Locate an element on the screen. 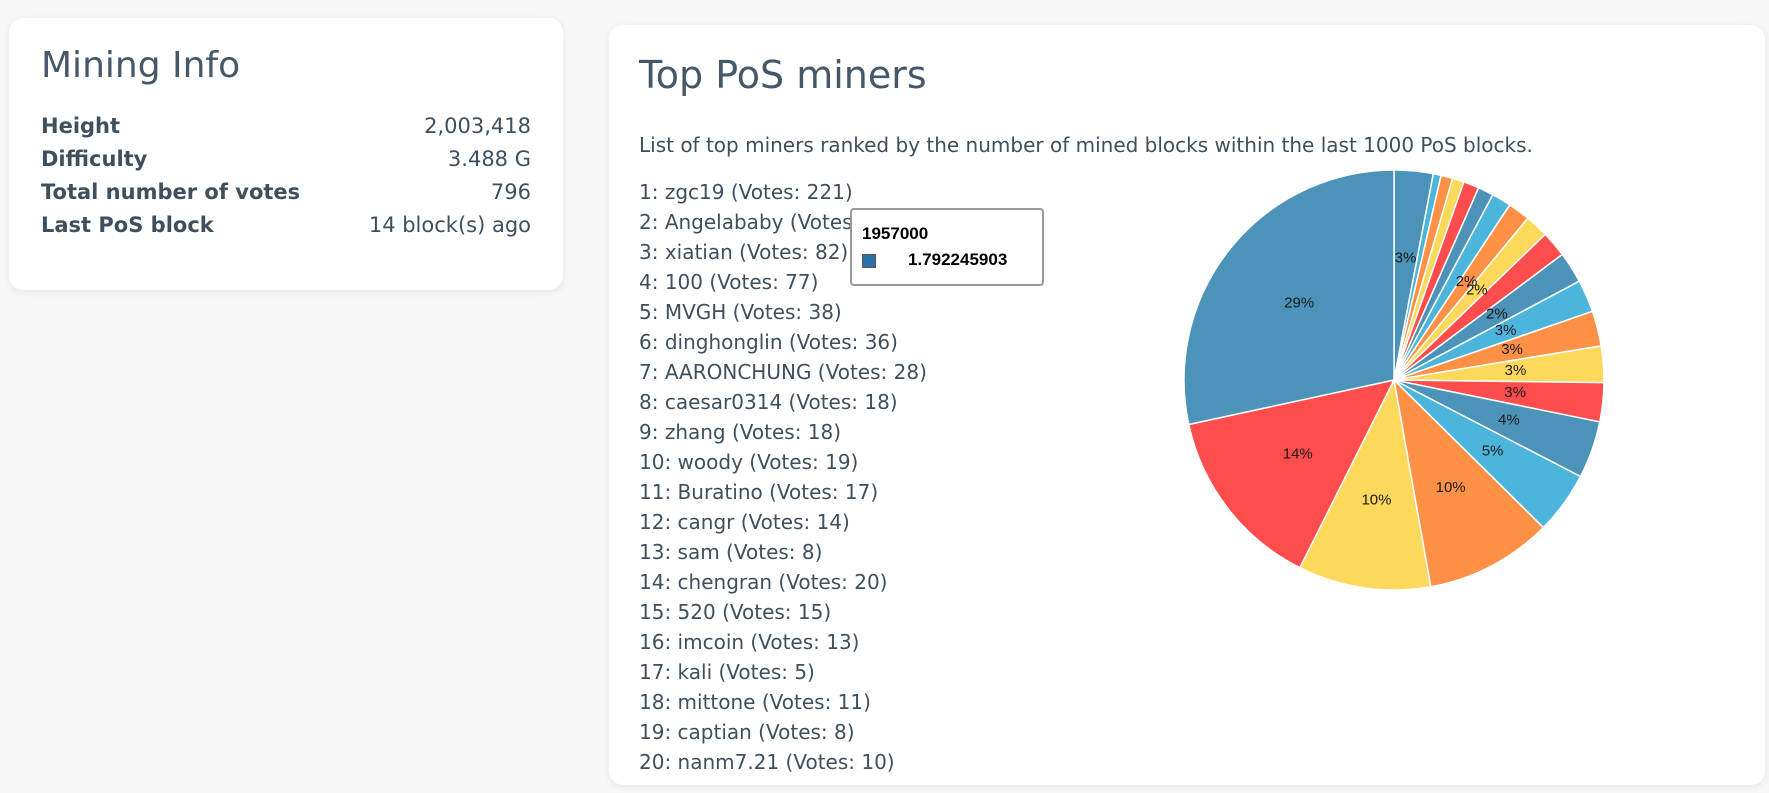  miner-list-item: 10: woody (Votes: 19) is located at coordinates (749, 462).